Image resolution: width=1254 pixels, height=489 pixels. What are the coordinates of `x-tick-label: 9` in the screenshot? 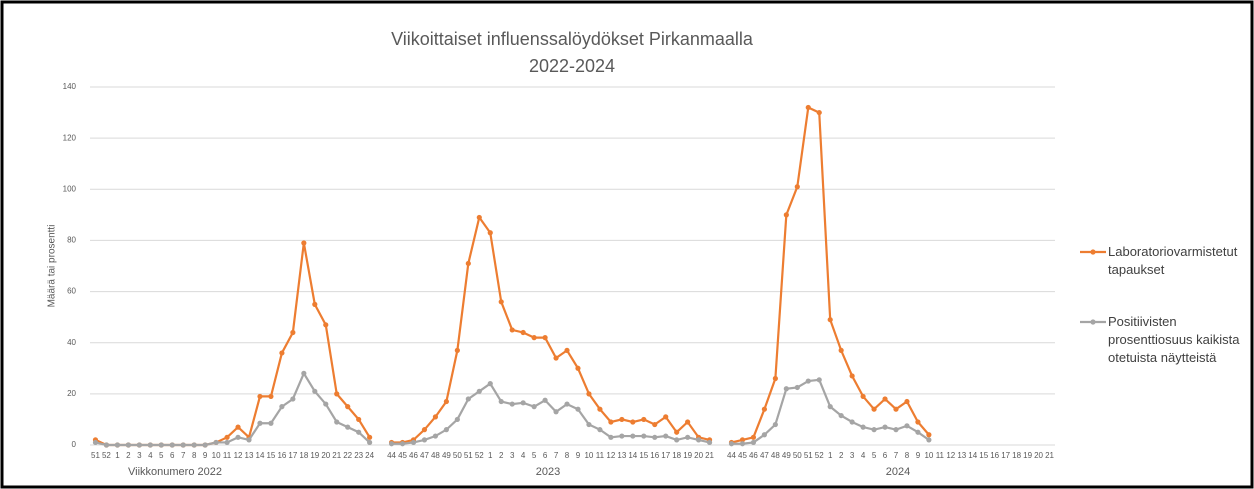 It's located at (578, 455).